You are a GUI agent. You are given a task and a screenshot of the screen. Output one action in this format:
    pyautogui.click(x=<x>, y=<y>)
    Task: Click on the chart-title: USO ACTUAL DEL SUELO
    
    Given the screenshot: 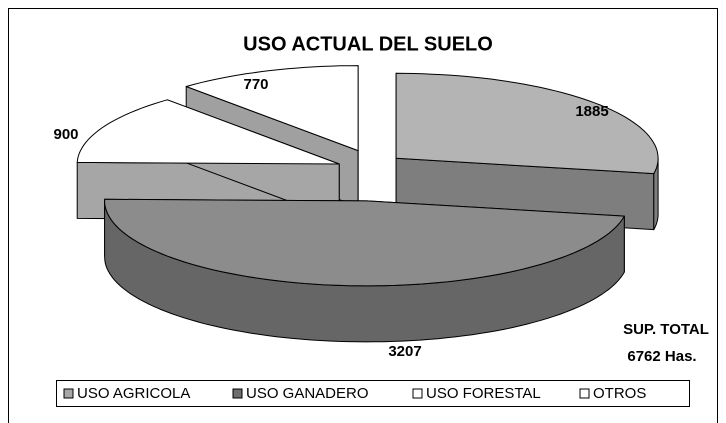 What is the action you would take?
    pyautogui.click(x=368, y=44)
    